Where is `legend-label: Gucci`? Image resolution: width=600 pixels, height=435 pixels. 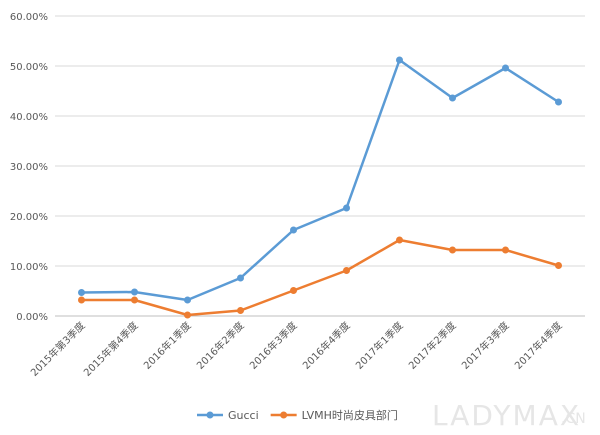 legend-label: Gucci is located at coordinates (243, 415).